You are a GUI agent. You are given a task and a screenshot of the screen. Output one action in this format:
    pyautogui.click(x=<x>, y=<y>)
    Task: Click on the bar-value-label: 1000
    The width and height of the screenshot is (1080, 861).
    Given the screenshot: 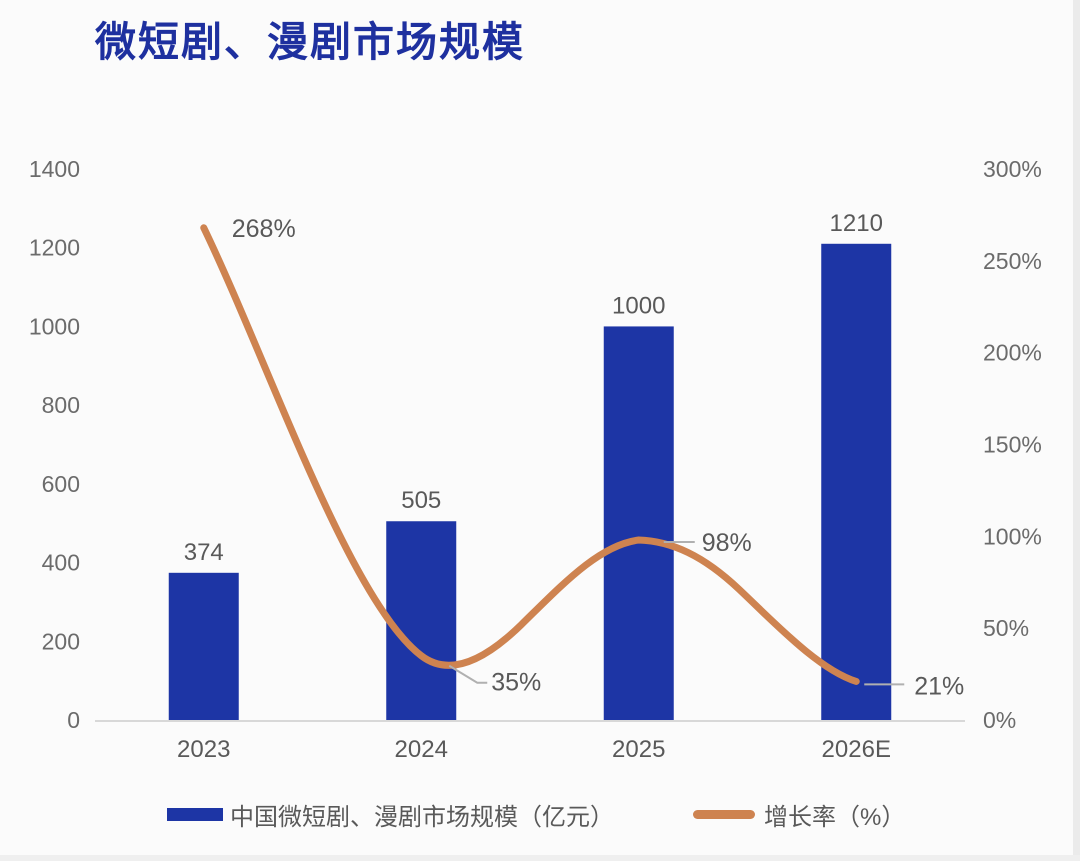 What is the action you would take?
    pyautogui.click(x=638, y=305)
    